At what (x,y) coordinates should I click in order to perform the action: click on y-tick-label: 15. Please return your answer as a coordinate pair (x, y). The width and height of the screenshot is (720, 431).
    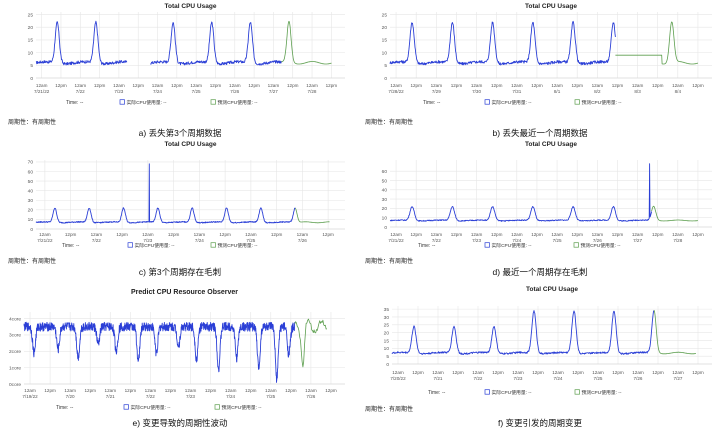
    Looking at the image, I should click on (31, 41).